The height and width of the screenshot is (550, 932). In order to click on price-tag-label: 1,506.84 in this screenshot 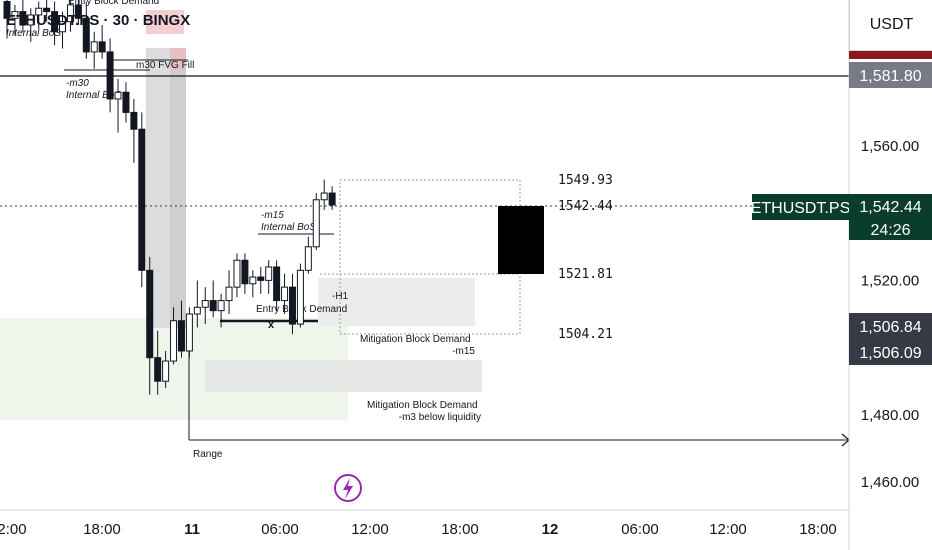, I will do `click(890, 327)`.